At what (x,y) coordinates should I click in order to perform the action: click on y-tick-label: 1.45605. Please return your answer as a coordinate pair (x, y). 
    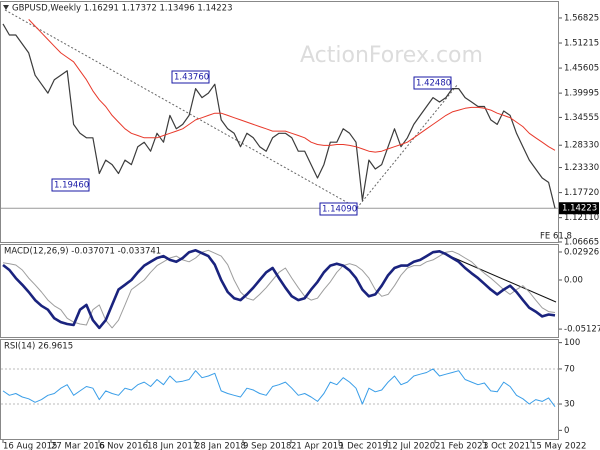
    Looking at the image, I should click on (581, 69).